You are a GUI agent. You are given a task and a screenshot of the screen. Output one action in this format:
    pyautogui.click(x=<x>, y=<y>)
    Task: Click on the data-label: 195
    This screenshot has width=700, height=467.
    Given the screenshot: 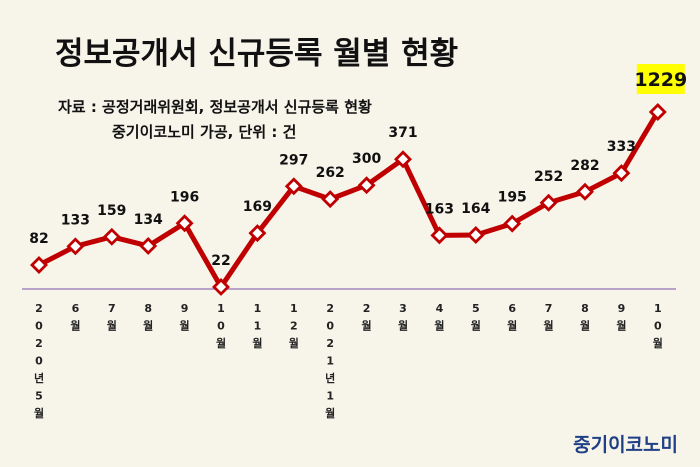 What is the action you would take?
    pyautogui.click(x=512, y=198)
    